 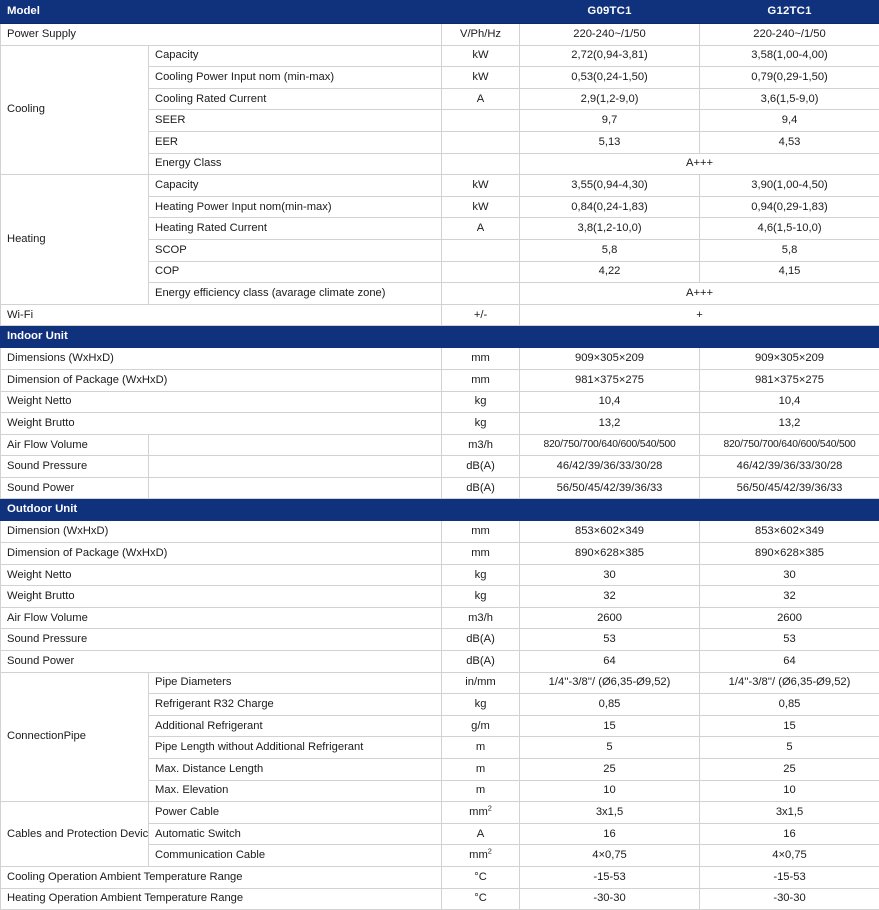 What do you see at coordinates (789, 359) in the screenshot?
I see `value-cell-model-2: 909×305×209` at bounding box center [789, 359].